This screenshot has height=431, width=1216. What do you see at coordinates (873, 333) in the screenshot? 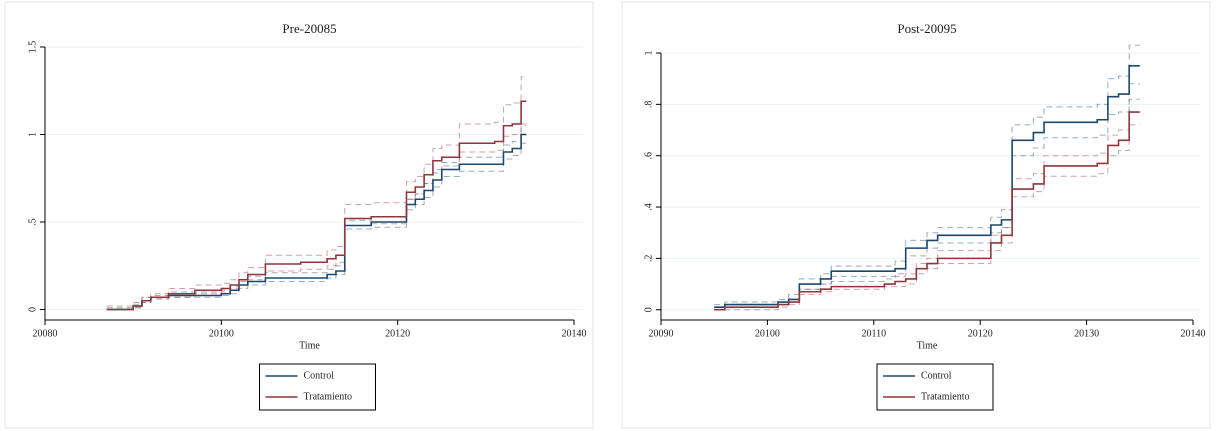
I see `x-tick-label: 20110` at bounding box center [873, 333].